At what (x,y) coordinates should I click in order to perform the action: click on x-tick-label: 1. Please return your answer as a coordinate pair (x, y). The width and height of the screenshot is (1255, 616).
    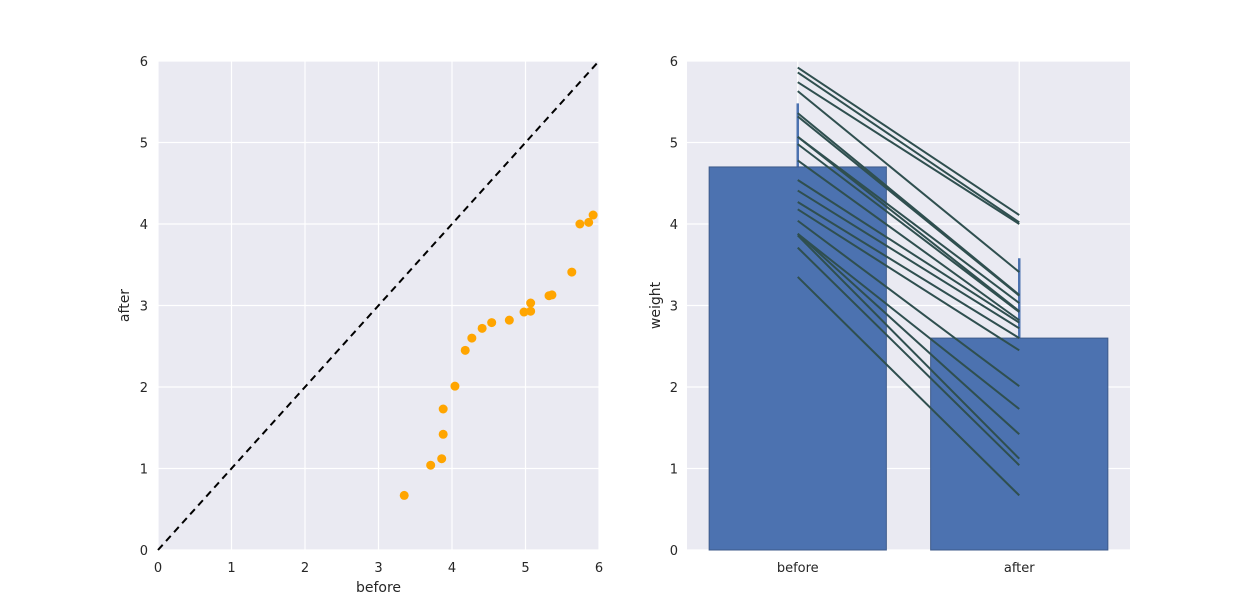
    Looking at the image, I should click on (231, 568).